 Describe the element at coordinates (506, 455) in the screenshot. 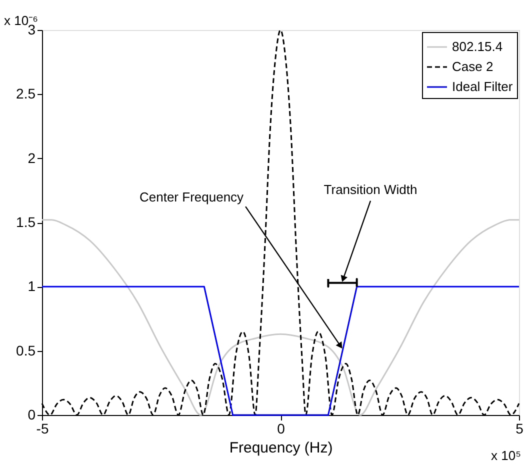

I see `text: x 10⁵` at that location.